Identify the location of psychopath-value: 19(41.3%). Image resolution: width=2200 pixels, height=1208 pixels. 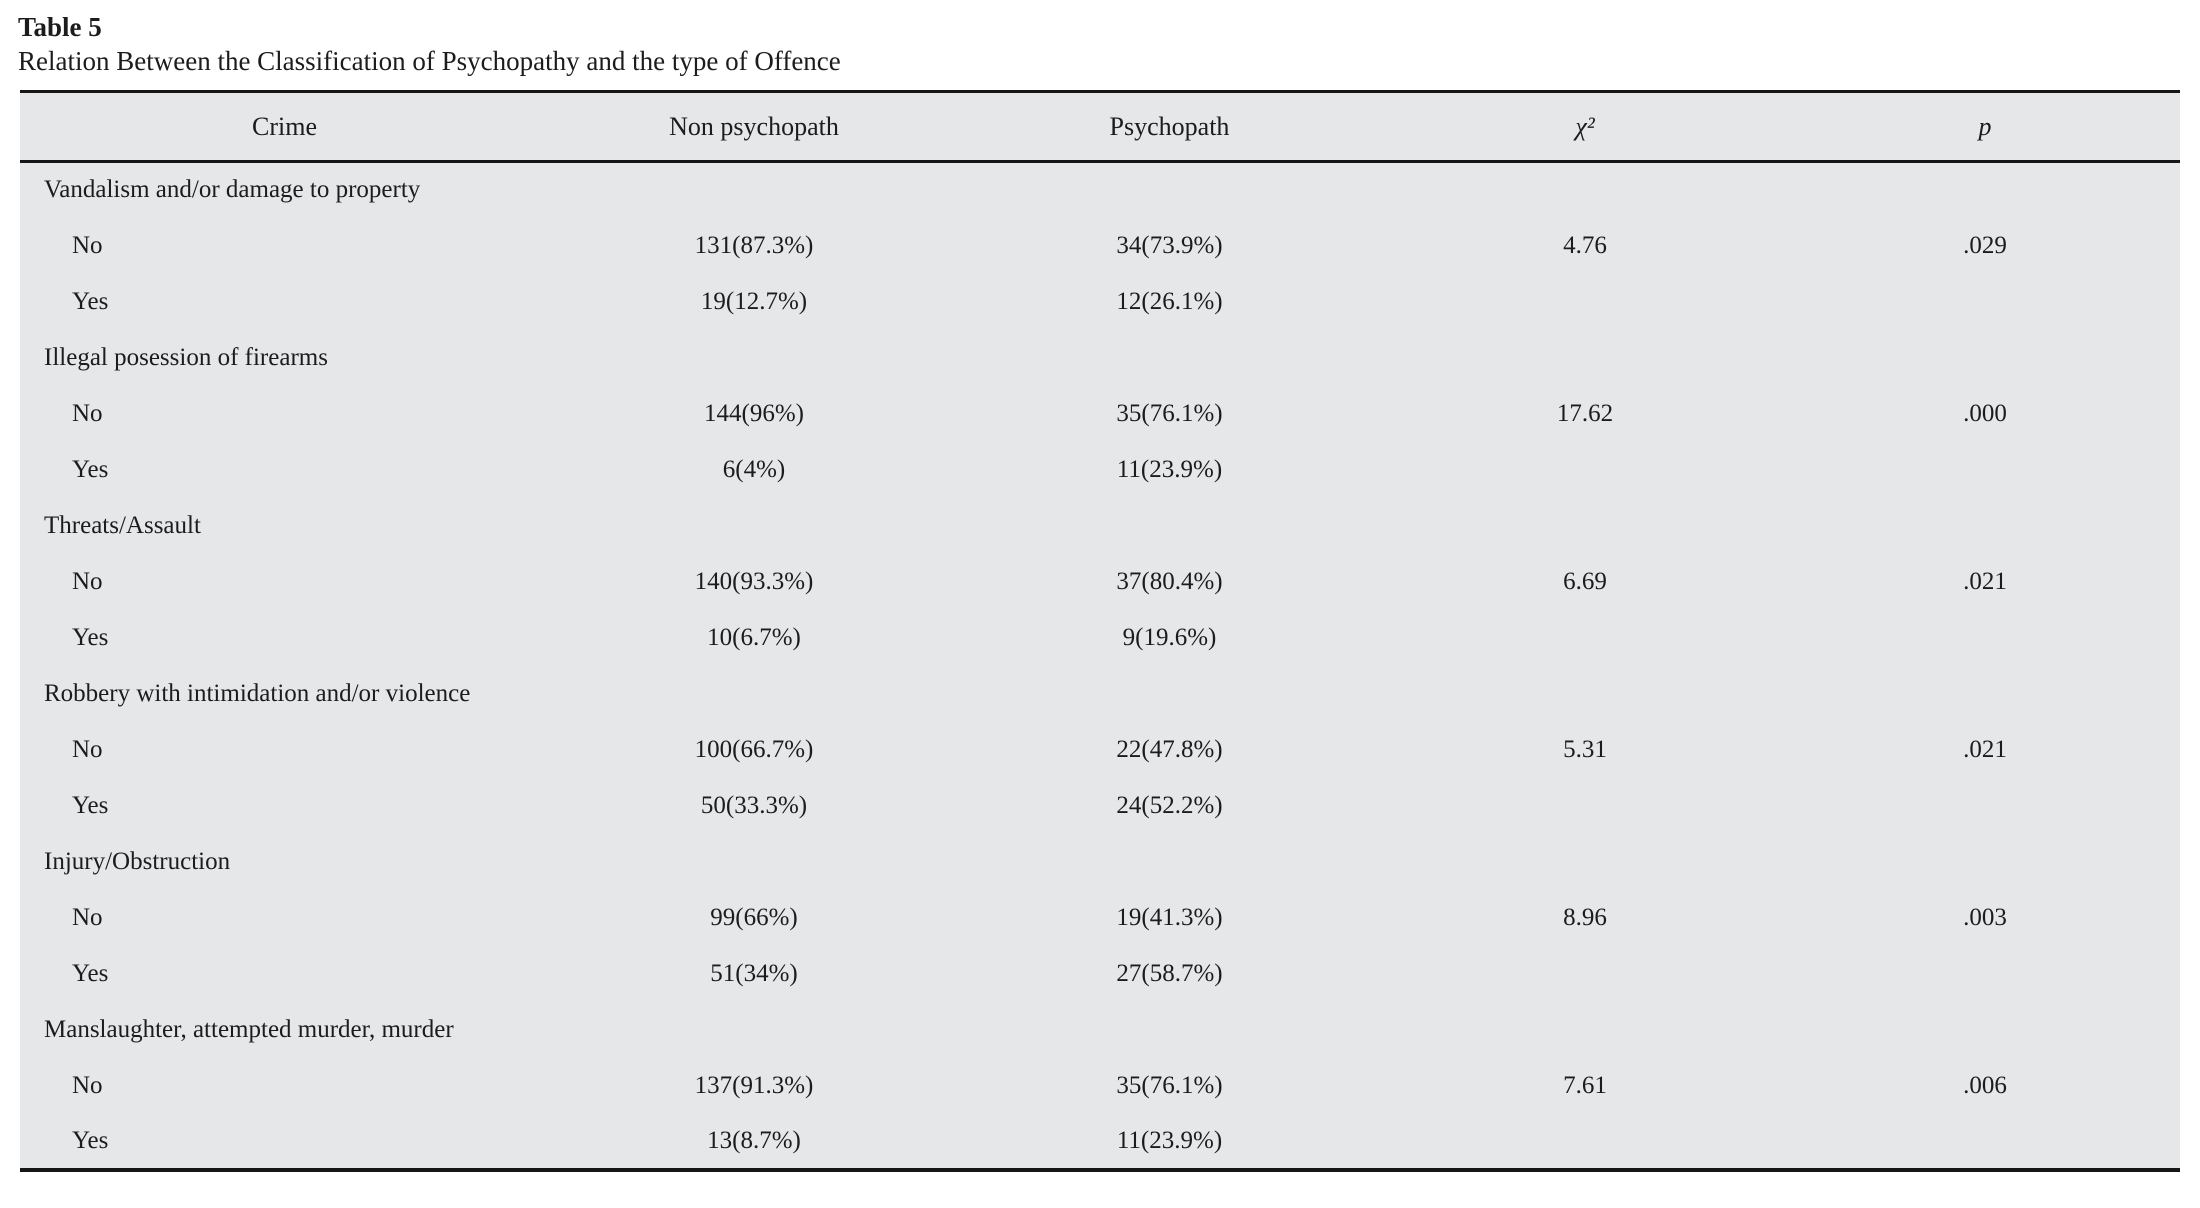
(1169, 917).